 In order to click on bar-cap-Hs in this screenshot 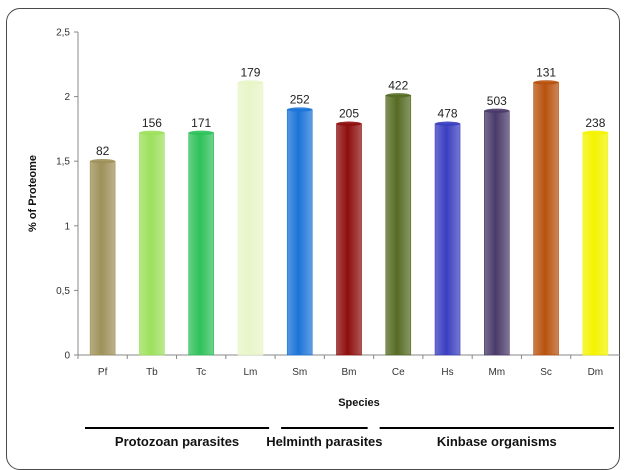, I will do `click(448, 123)`.